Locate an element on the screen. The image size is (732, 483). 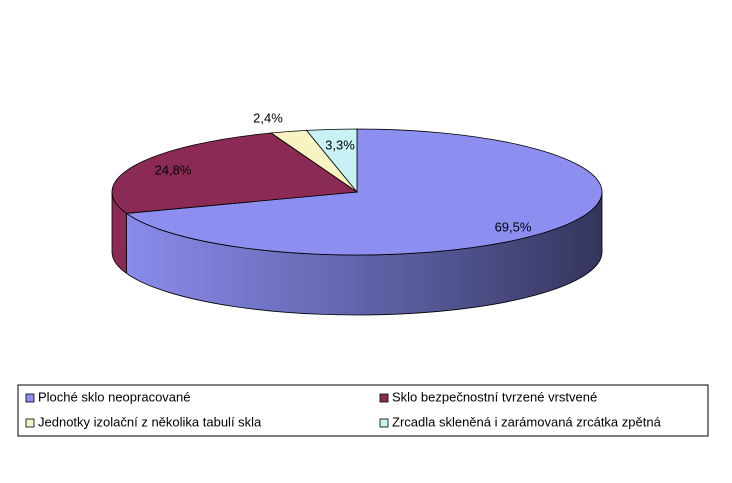
data-label: 24,8% is located at coordinates (173, 169).